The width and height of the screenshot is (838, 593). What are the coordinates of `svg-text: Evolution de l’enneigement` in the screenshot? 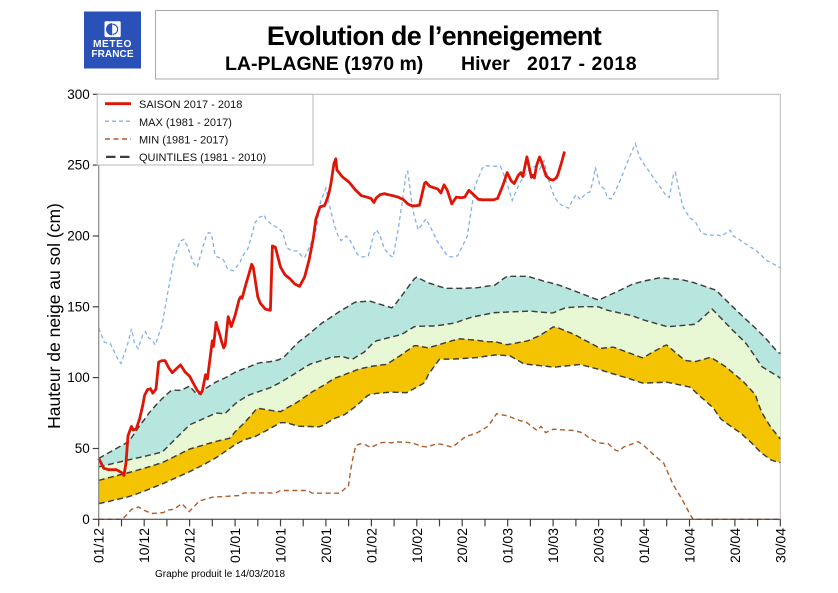 It's located at (434, 36).